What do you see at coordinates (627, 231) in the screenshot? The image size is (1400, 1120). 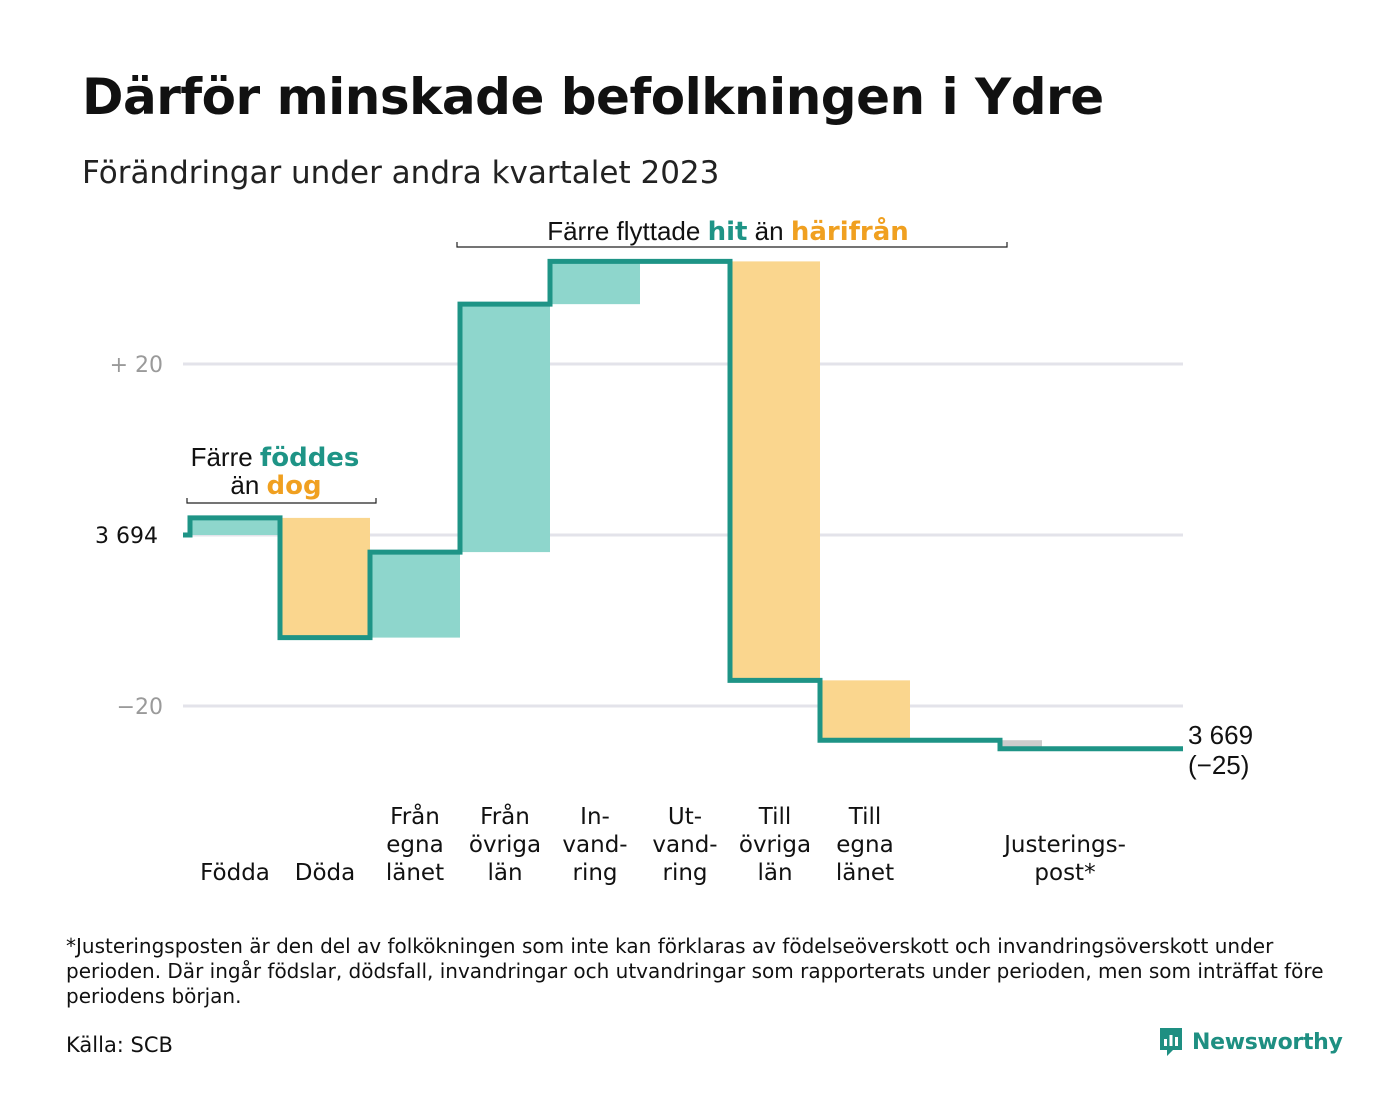 I see `annotation-part: Färre flyttade` at bounding box center [627, 231].